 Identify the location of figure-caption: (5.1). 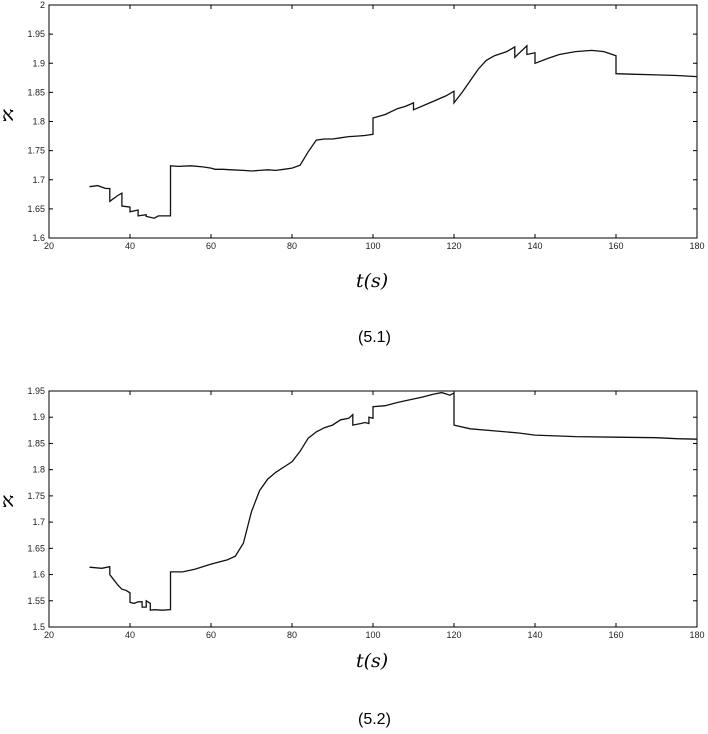
(374, 337).